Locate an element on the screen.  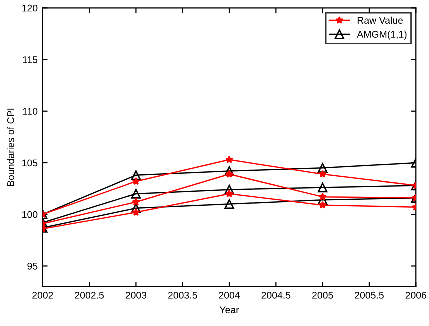
y-tick-label: 115 is located at coordinates (30, 60).